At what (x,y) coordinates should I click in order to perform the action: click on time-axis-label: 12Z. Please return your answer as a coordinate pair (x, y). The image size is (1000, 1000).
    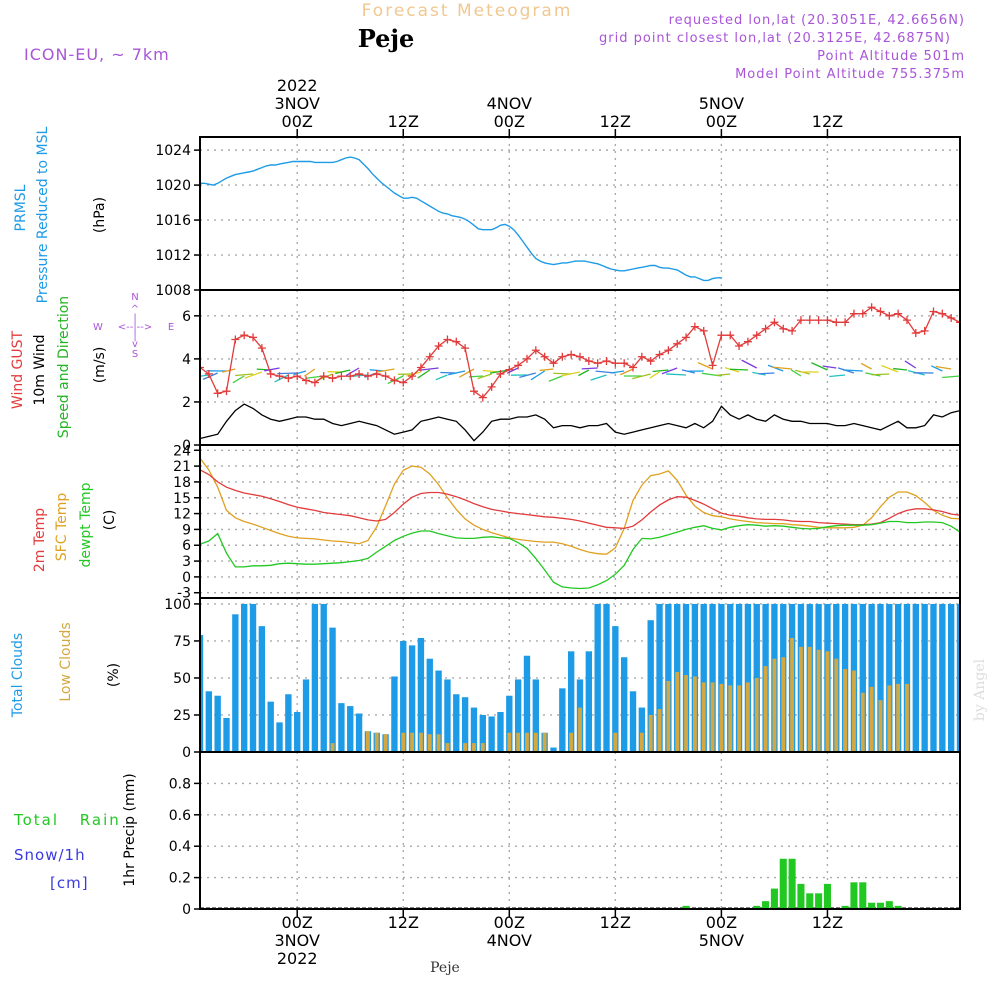
    Looking at the image, I should click on (827, 922).